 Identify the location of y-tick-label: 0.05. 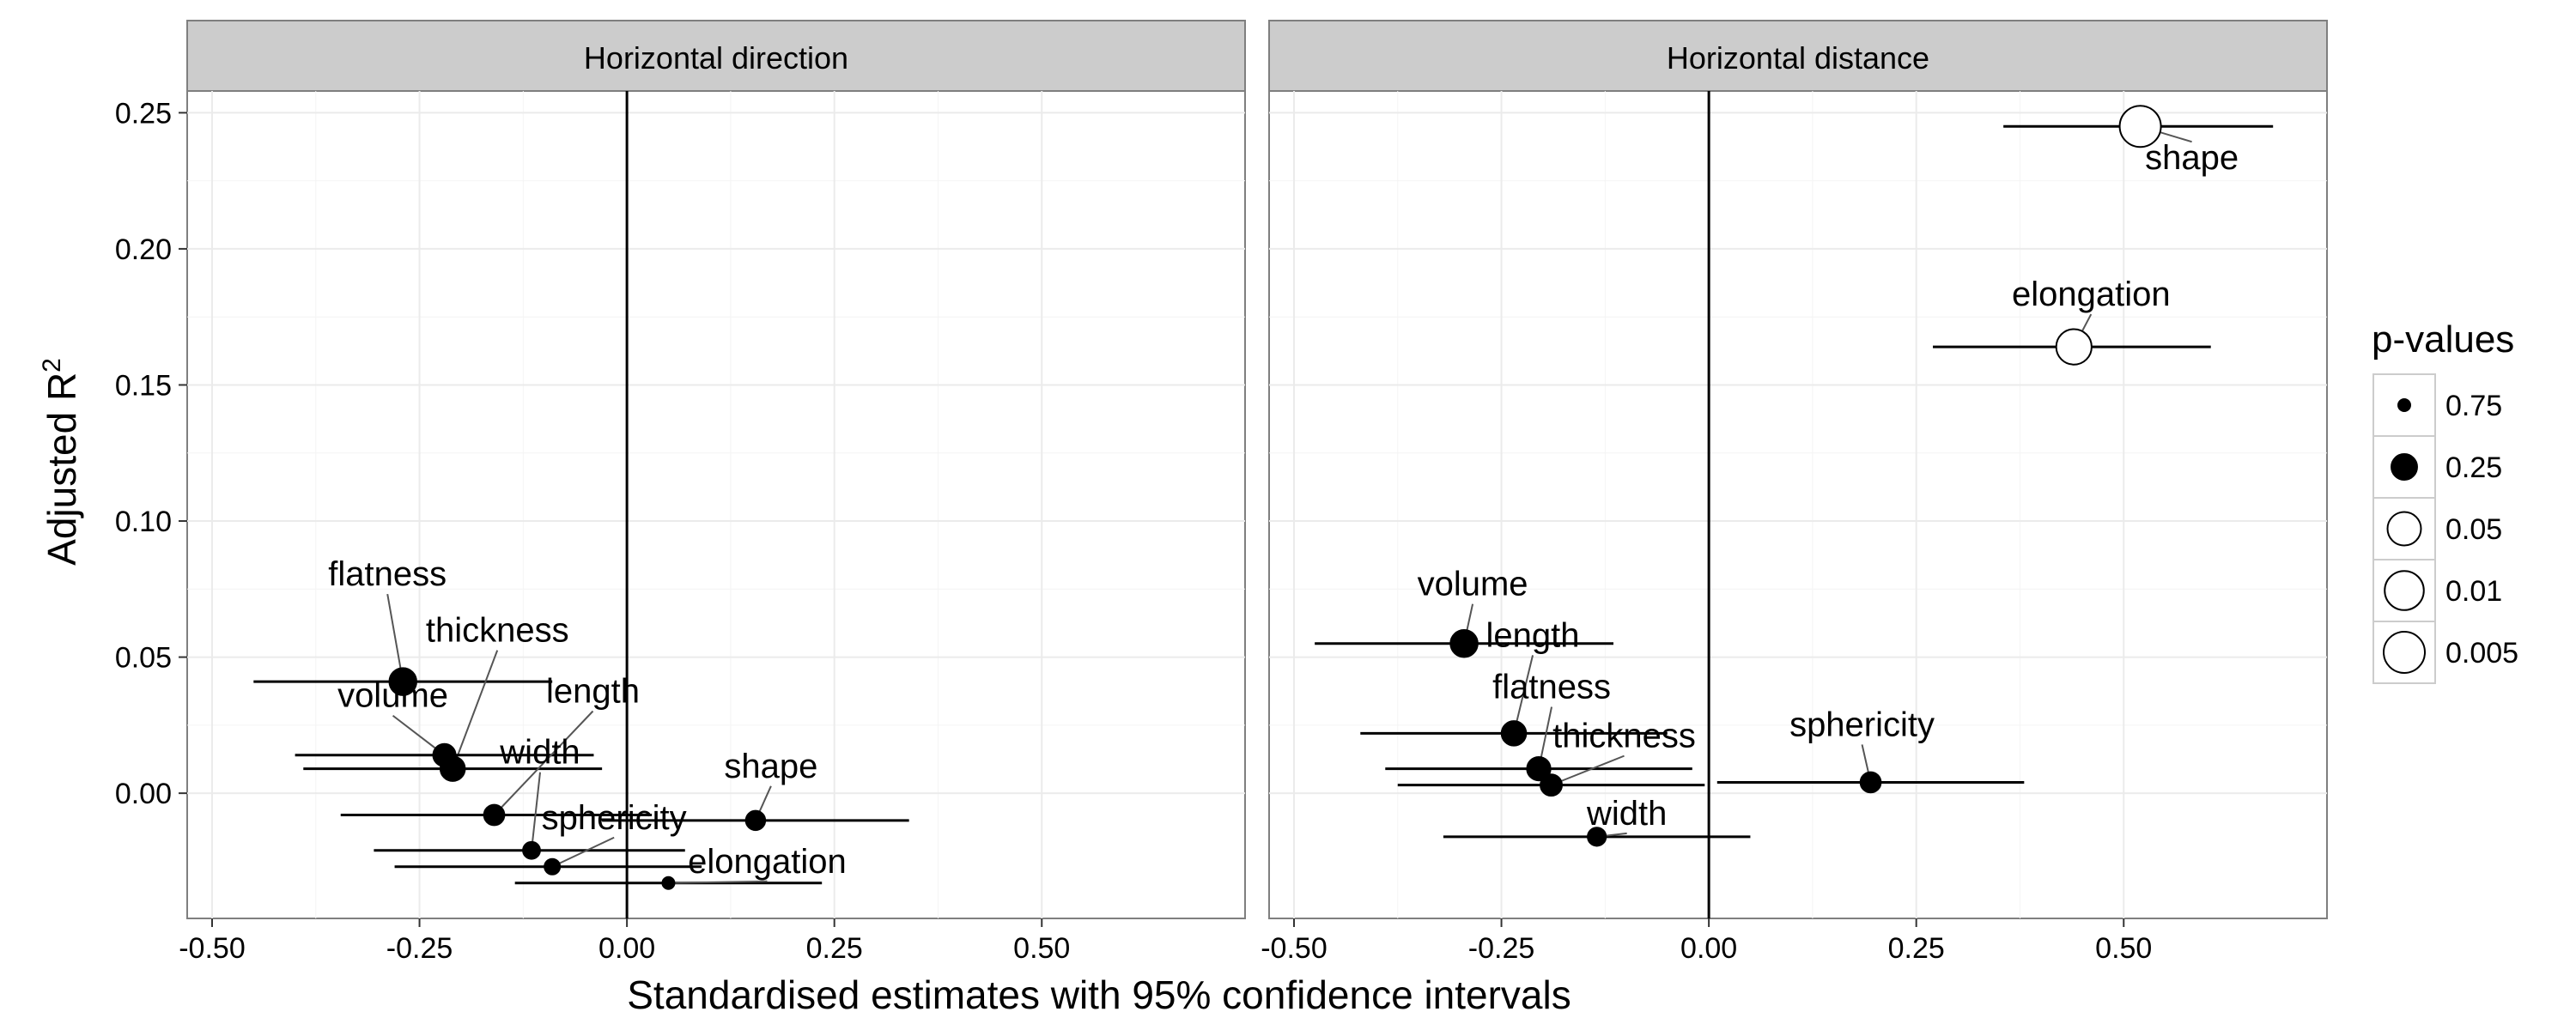
(143, 658).